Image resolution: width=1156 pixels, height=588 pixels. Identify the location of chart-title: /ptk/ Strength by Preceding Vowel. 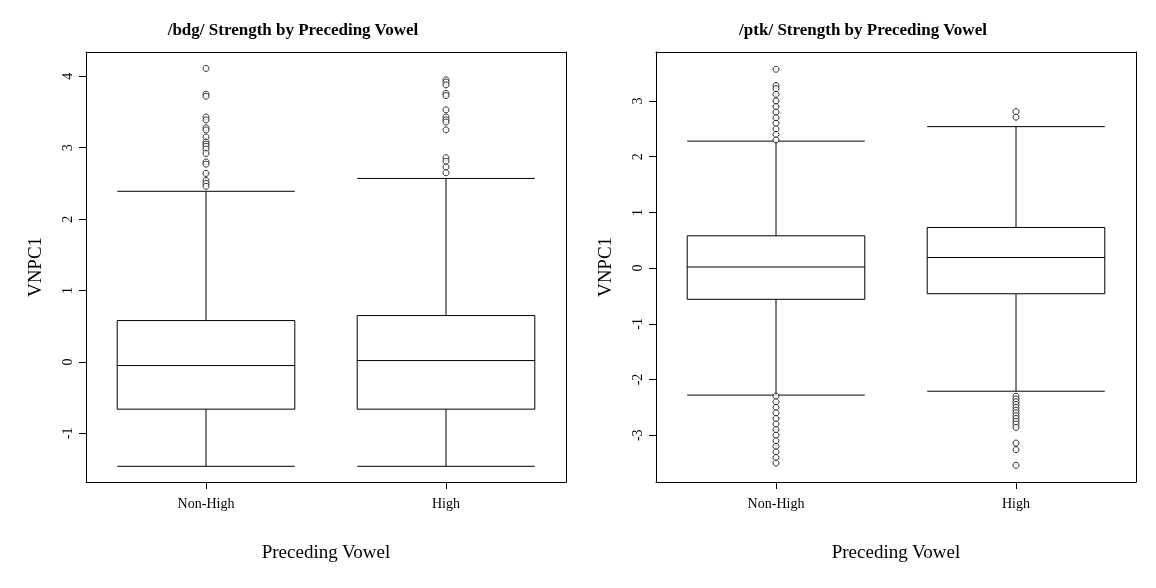
(863, 29).